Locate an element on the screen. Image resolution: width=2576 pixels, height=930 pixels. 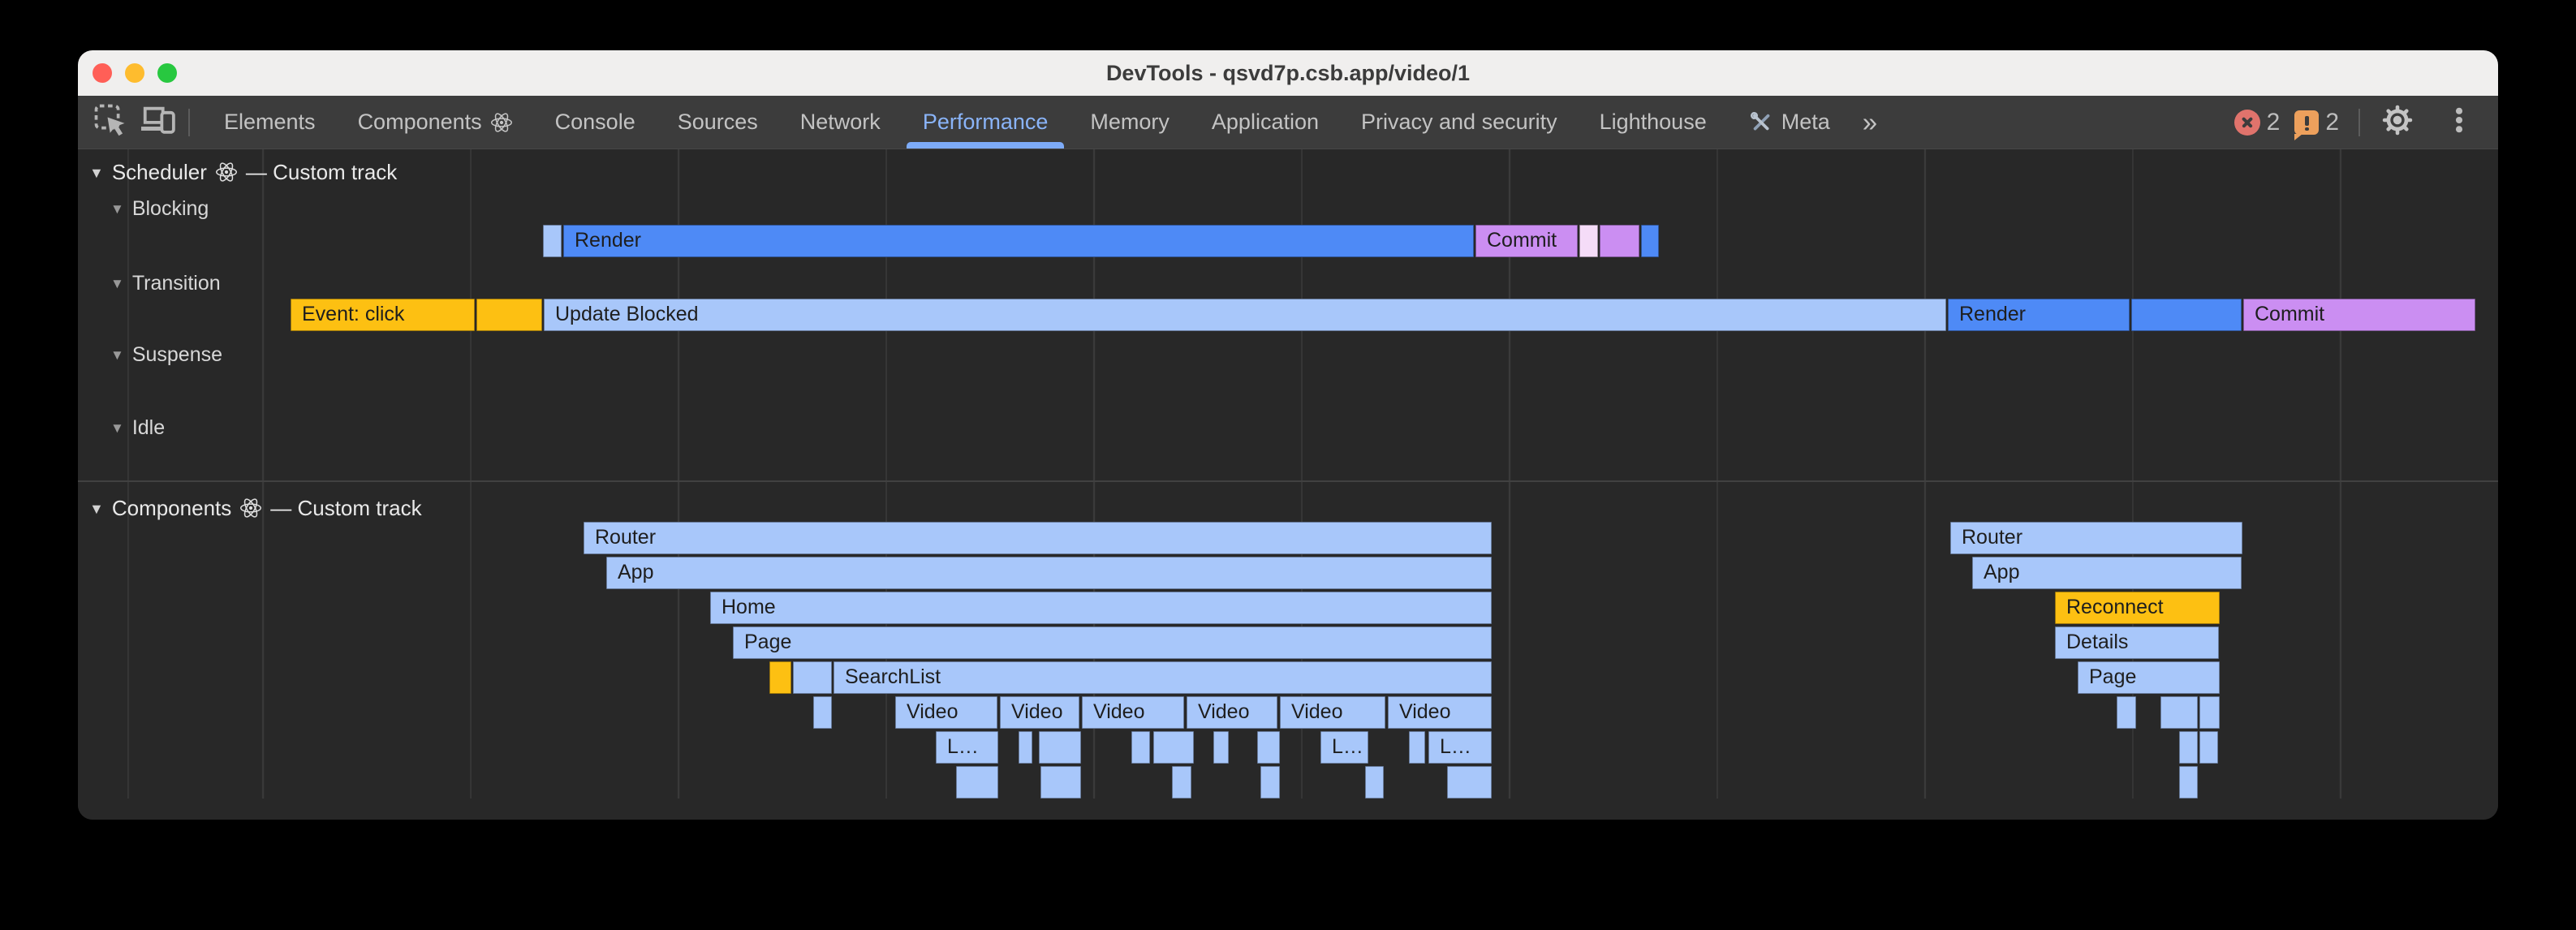
toolbar-divider is located at coordinates (189, 122).